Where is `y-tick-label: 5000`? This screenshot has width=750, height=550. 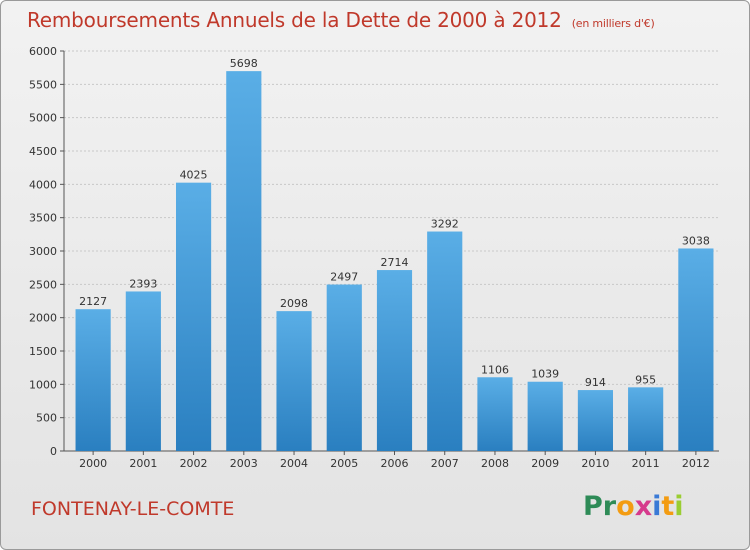
y-tick-label: 5000 is located at coordinates (43, 118).